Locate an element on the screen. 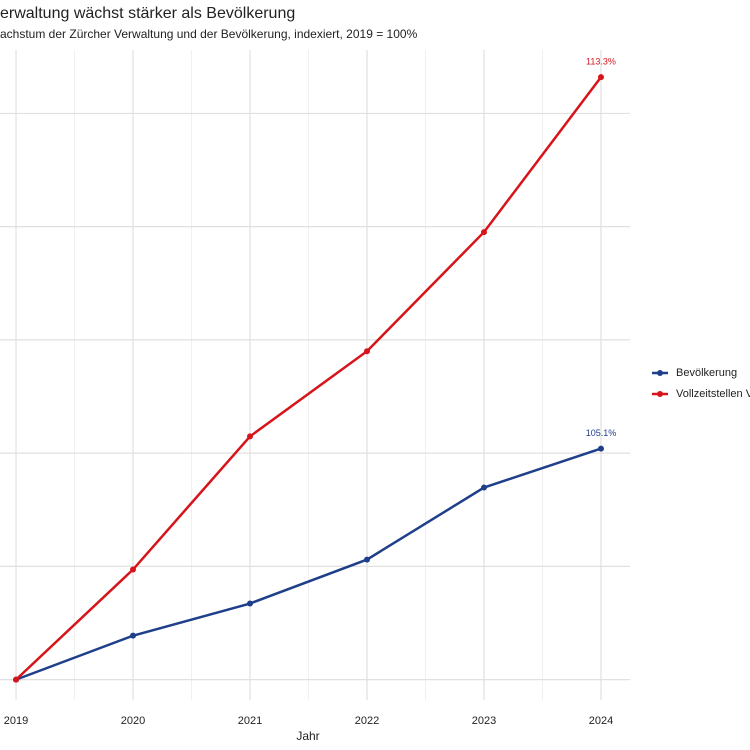  value-label: 113.3% is located at coordinates (601, 62).